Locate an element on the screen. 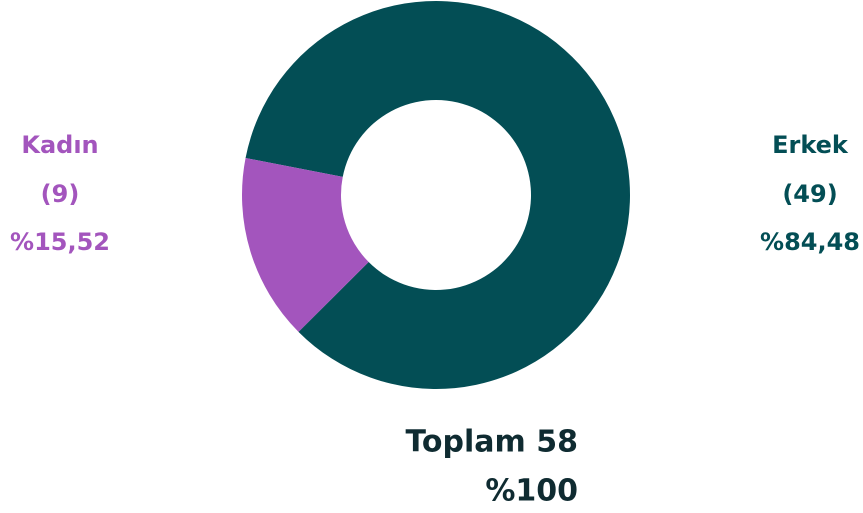 This screenshot has height=513, width=863. category-label: Erkek is located at coordinates (810, 145).